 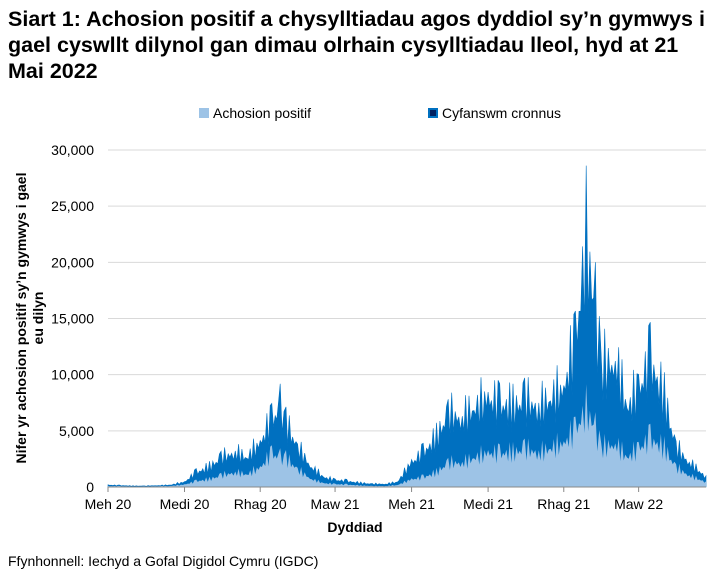 What do you see at coordinates (204, 113) in the screenshot?
I see `legend-swatch-achosion` at bounding box center [204, 113].